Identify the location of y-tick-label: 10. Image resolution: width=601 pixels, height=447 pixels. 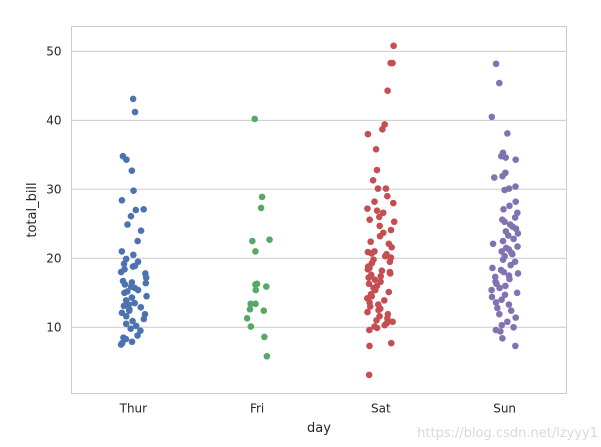
(53, 327).